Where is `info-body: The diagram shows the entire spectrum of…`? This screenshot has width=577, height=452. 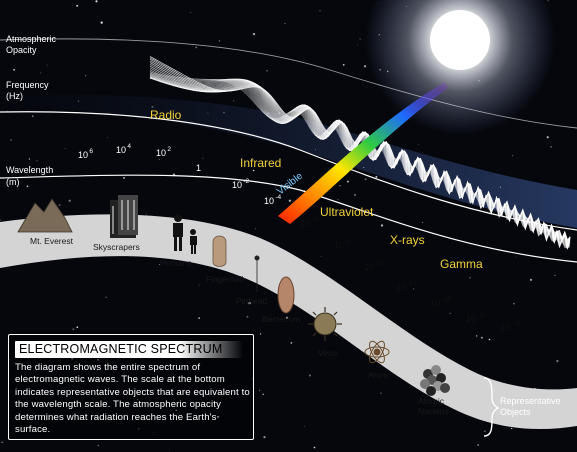
info-body: The diagram shows the entire spectrum of… is located at coordinates (132, 399).